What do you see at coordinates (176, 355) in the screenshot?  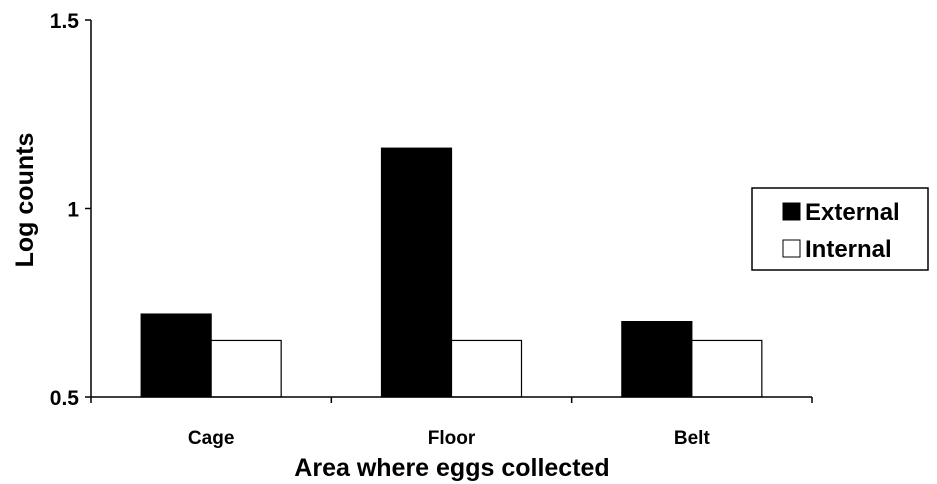 I see `bar-external-cage` at bounding box center [176, 355].